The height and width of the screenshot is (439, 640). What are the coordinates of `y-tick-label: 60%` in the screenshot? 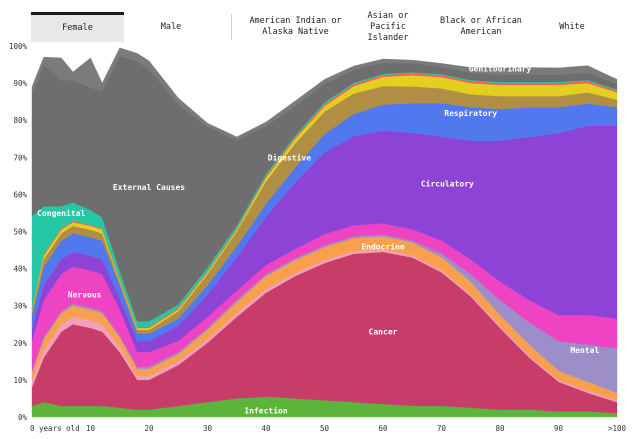 It's located at (20, 194).